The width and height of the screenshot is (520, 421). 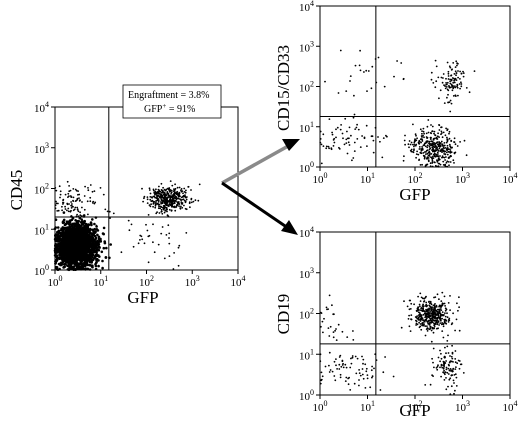 I want to click on y-tick-label: 10⁰, so click(x=306, y=395).